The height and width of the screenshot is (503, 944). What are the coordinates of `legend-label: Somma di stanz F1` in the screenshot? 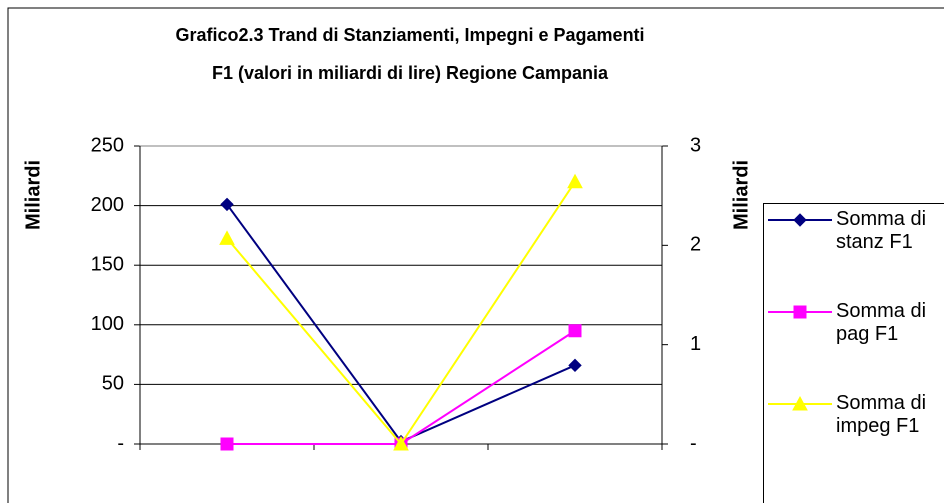 It's located at (881, 230).